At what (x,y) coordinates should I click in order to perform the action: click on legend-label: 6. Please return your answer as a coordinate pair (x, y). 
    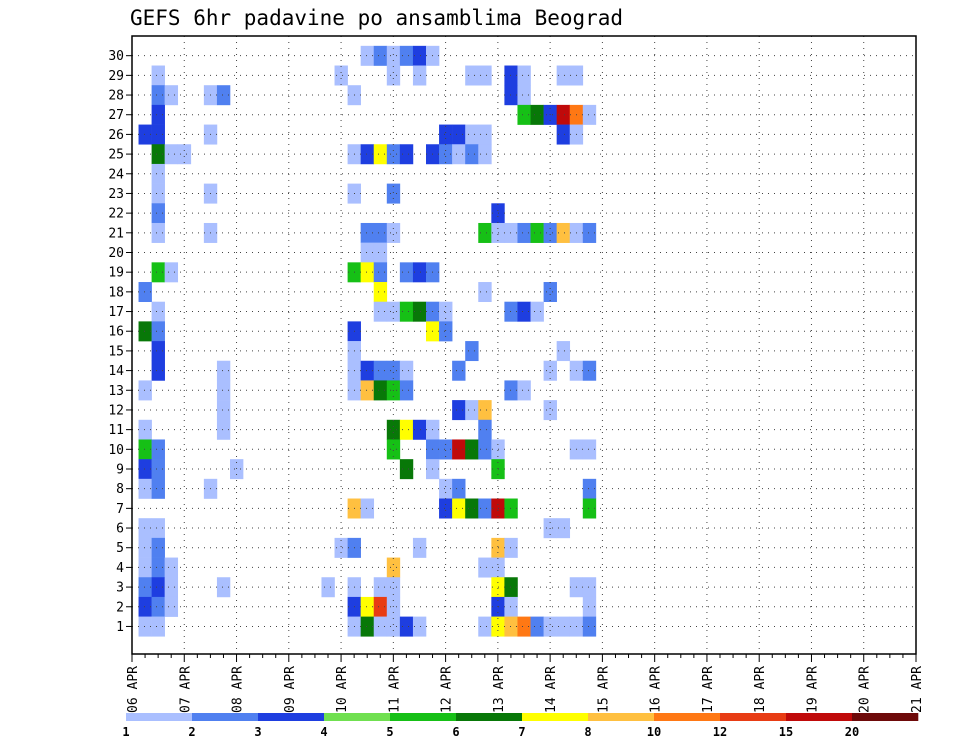
    Looking at the image, I should click on (455, 732).